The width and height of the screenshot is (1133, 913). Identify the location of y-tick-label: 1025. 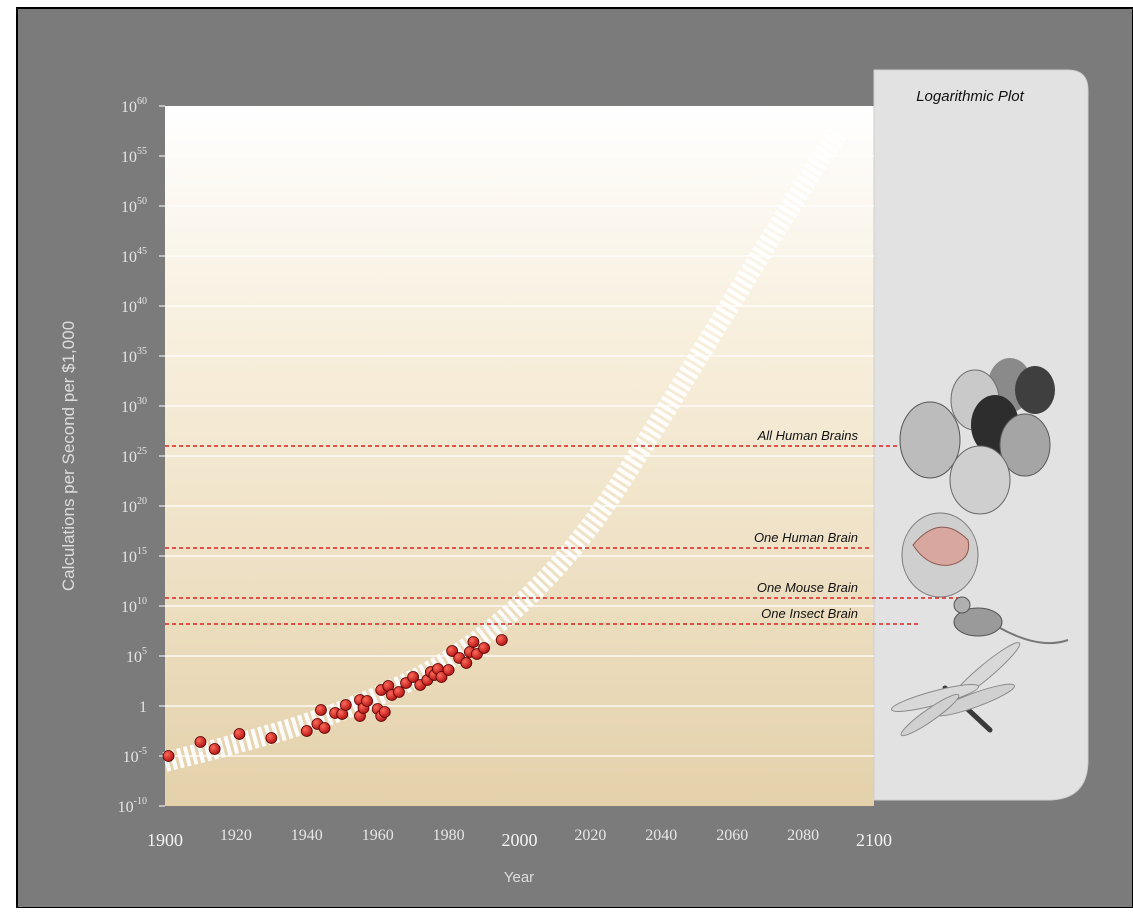
(134, 456).